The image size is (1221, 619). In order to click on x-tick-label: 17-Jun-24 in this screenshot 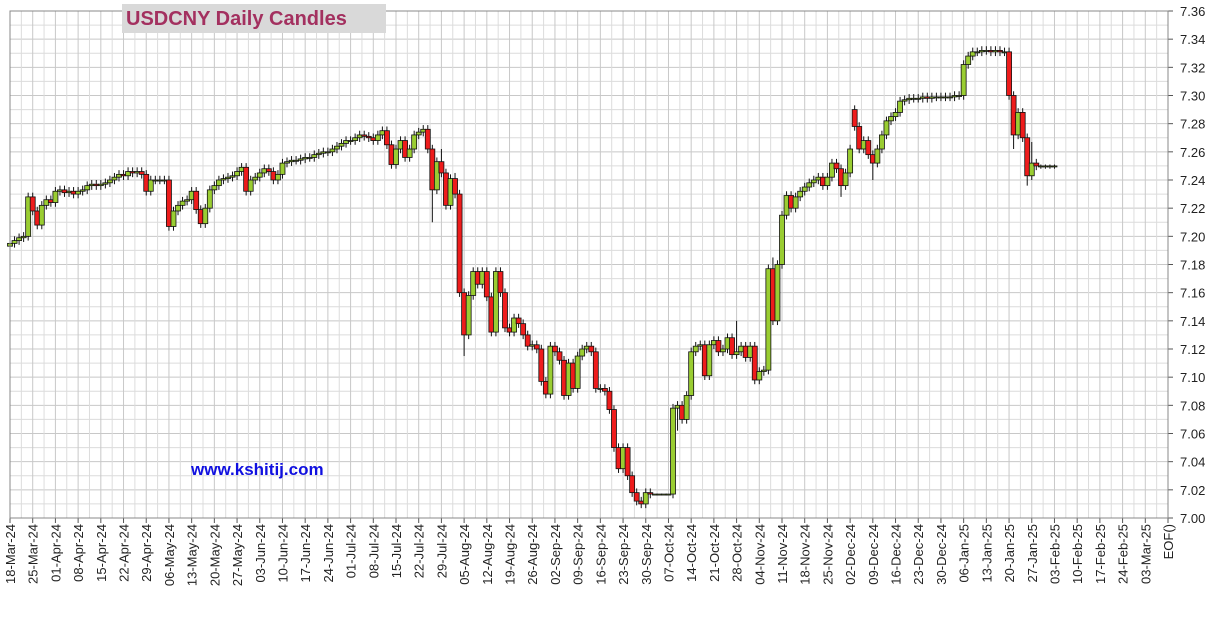, I will do `click(305, 553)`.